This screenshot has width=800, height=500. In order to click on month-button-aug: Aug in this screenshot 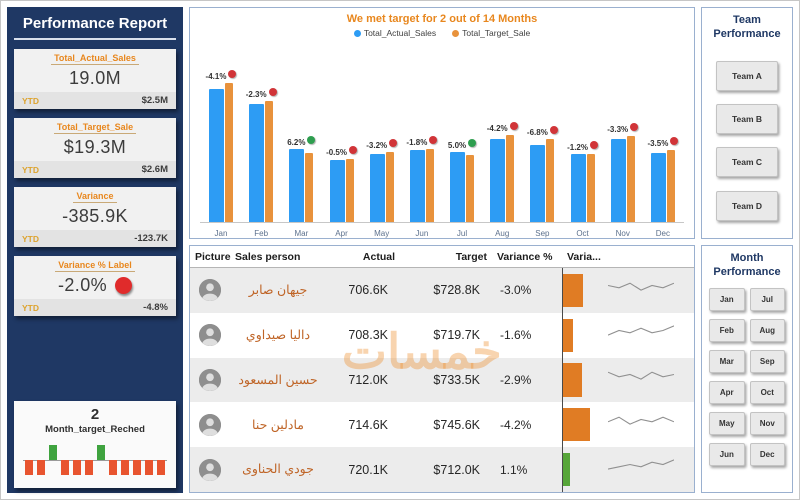, I will do `click(767, 330)`.